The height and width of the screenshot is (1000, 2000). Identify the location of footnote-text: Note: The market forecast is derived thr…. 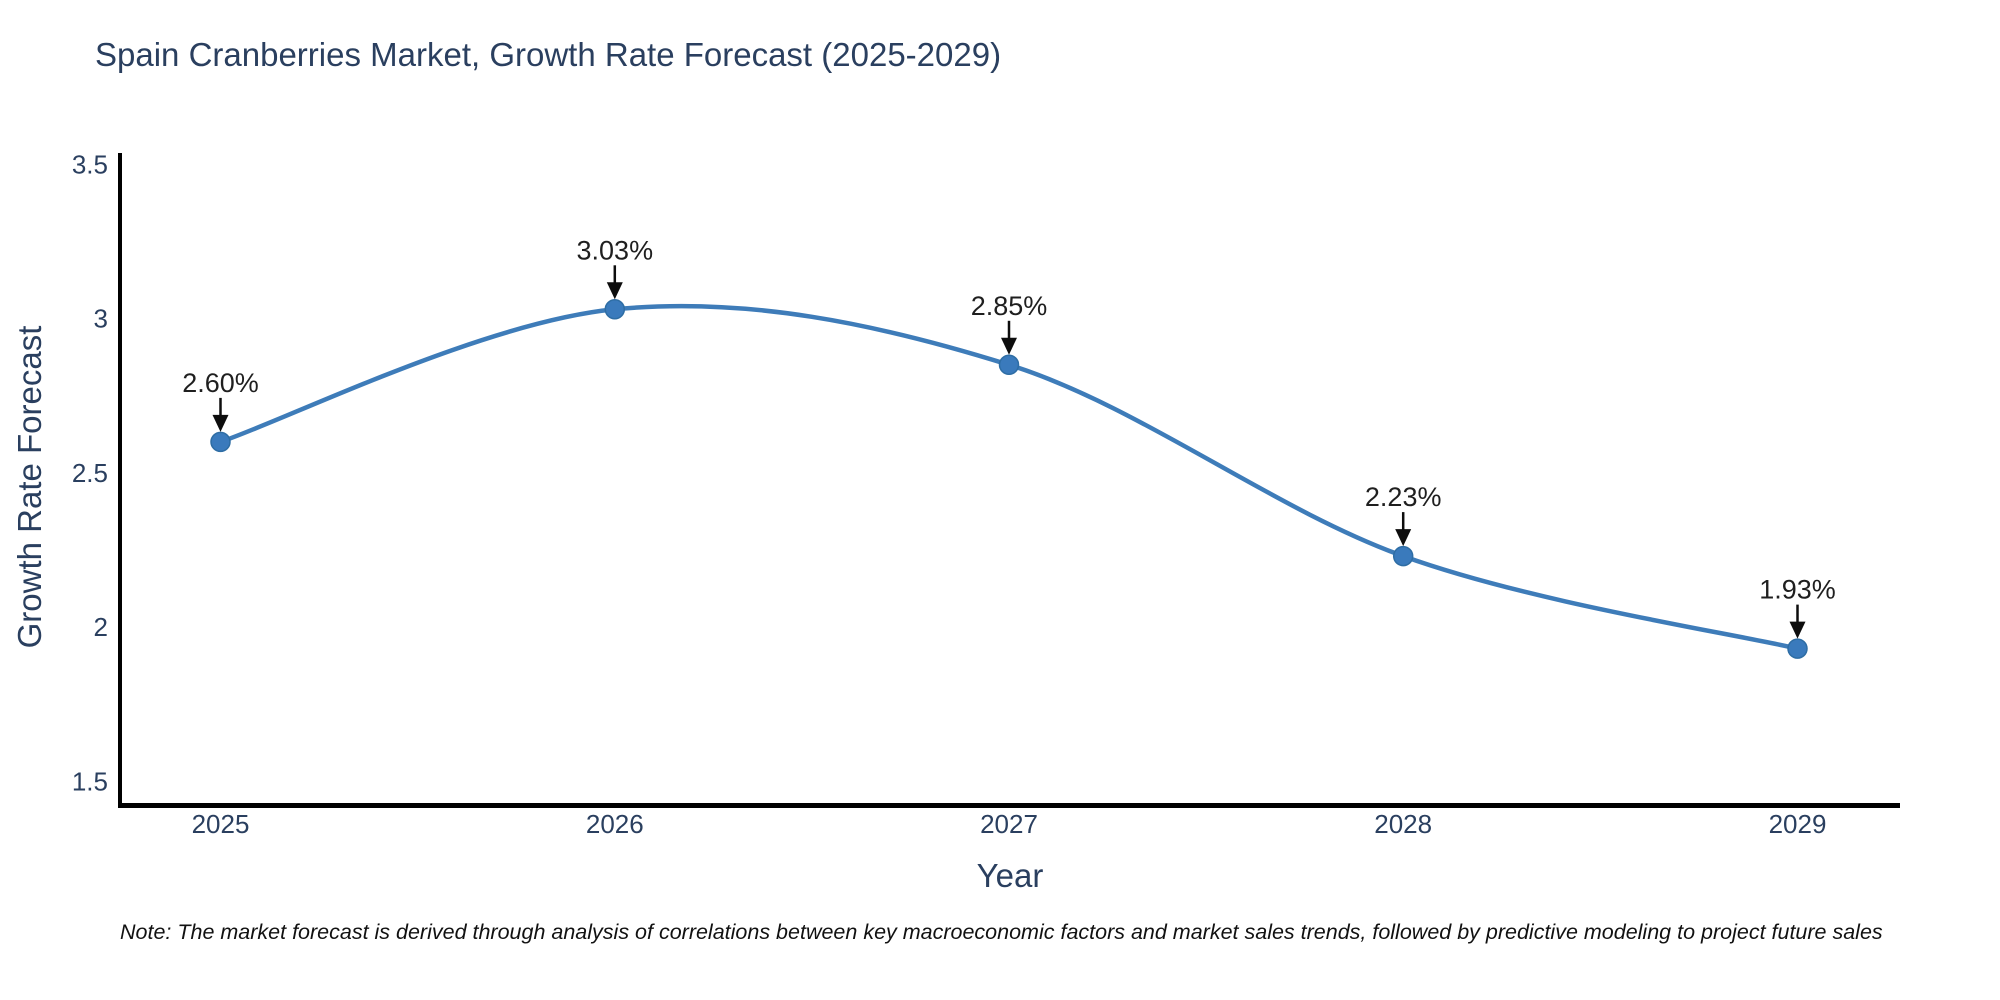
(1001, 932).